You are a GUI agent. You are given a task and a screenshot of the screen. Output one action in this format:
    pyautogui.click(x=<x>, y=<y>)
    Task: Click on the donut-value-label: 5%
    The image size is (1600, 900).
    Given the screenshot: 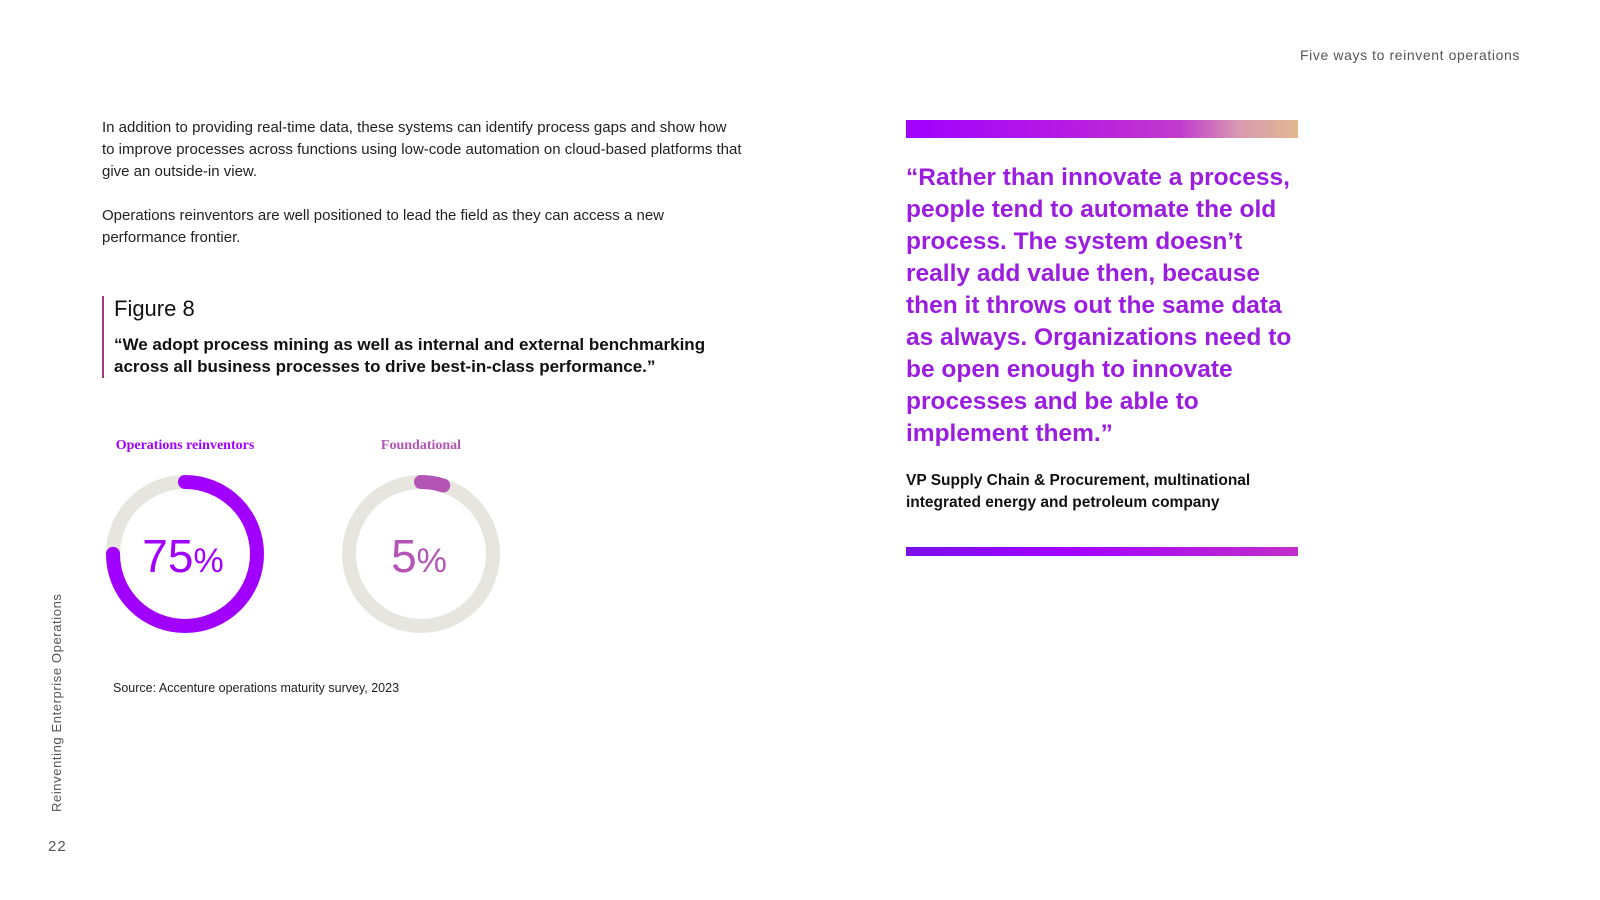 What is the action you would take?
    pyautogui.click(x=419, y=556)
    